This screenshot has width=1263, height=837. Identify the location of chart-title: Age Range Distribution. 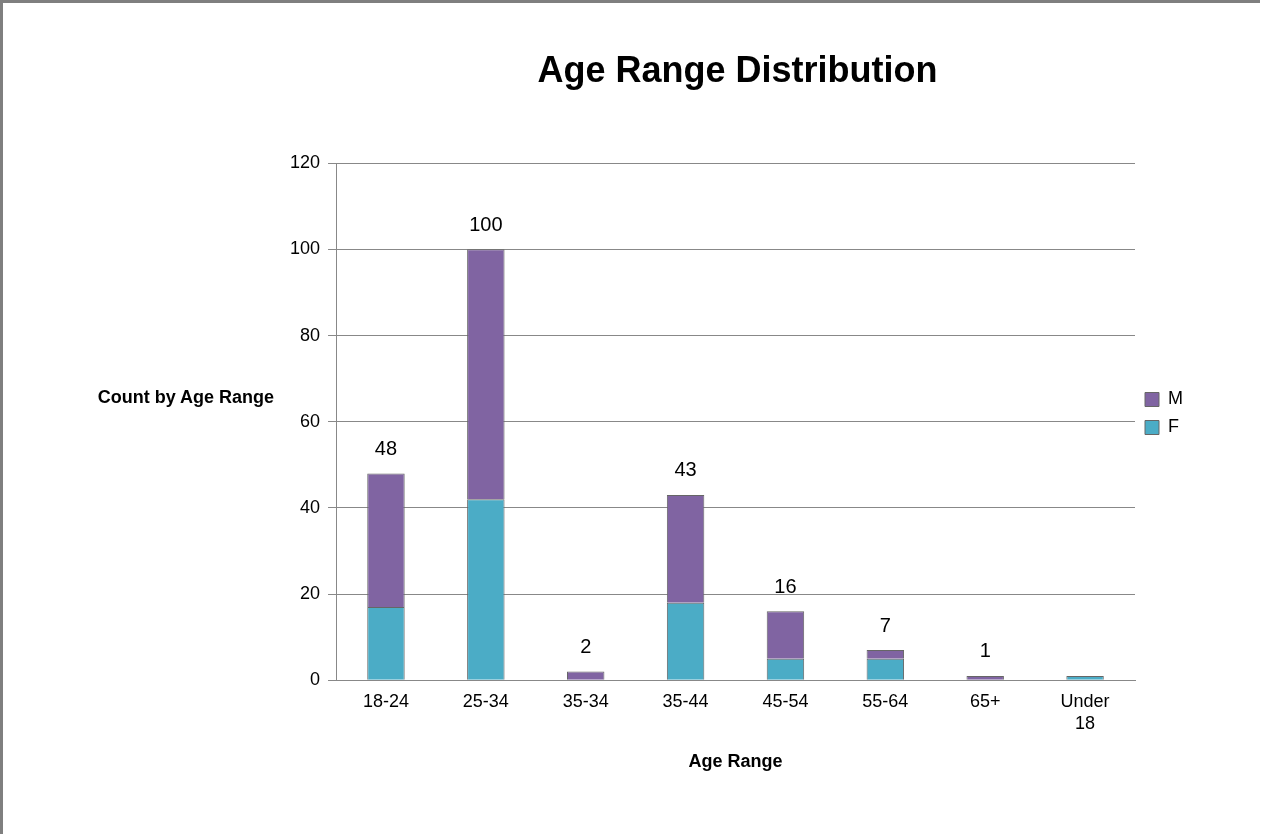
(737, 69).